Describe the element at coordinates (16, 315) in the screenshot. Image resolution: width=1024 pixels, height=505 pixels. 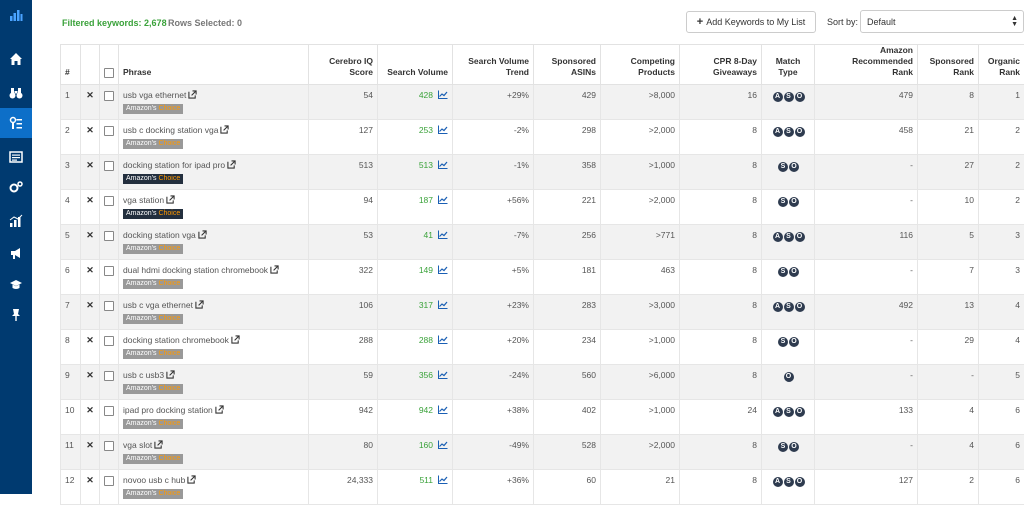
I see `pin-icon` at that location.